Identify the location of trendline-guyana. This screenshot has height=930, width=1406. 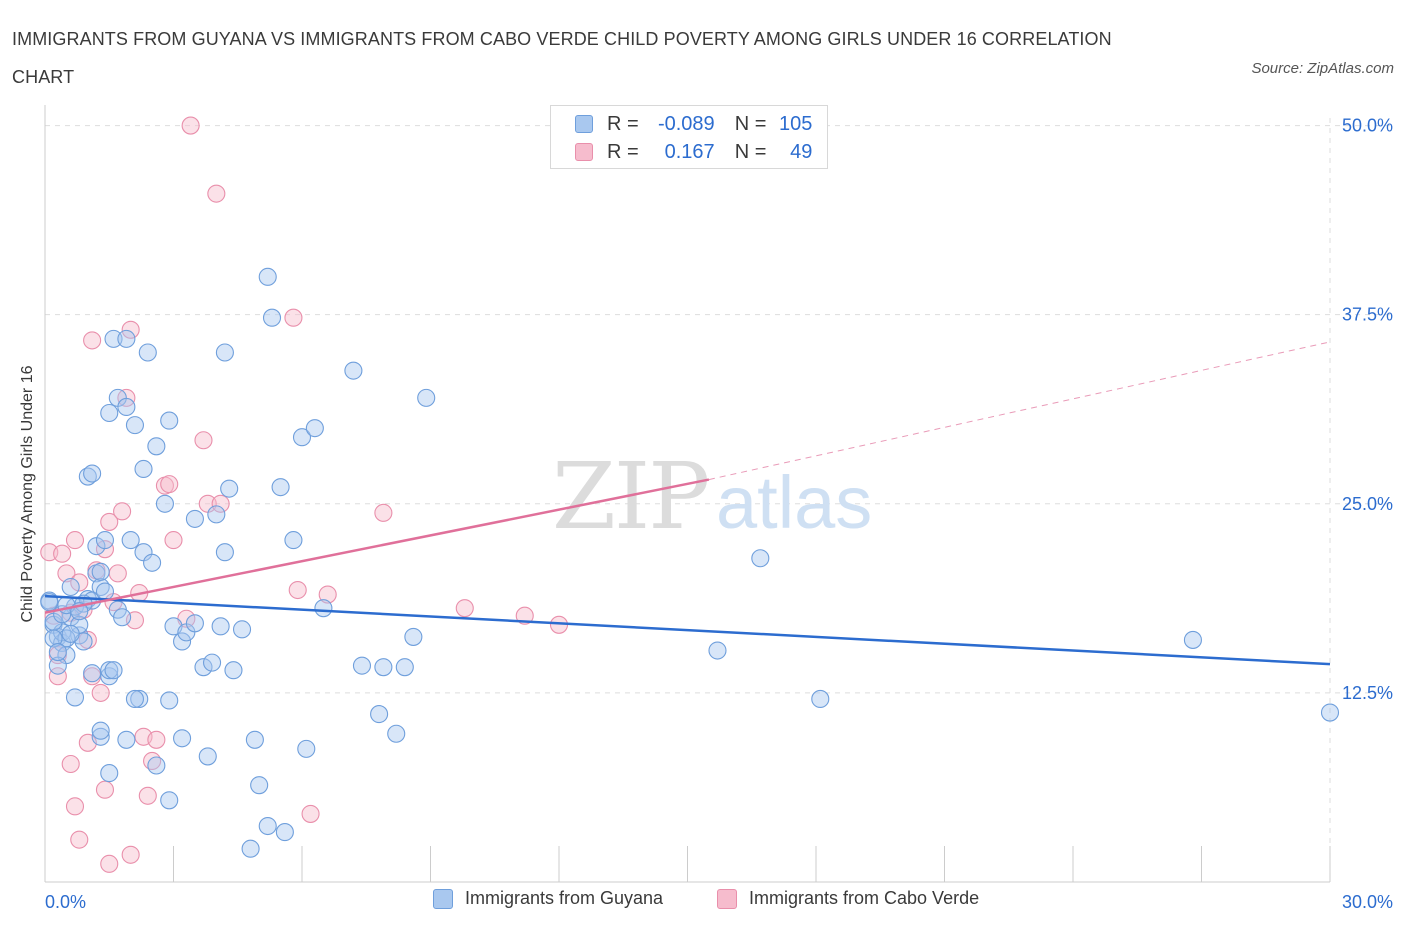
(687, 630).